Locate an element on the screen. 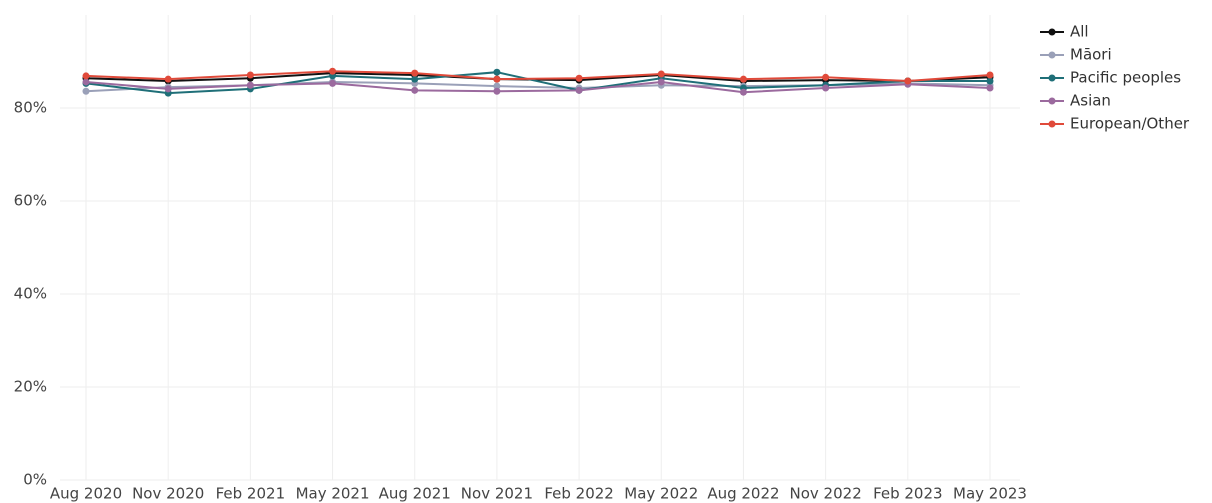 This screenshot has width=1212, height=503. y-tick-label: 0% is located at coordinates (35, 480).